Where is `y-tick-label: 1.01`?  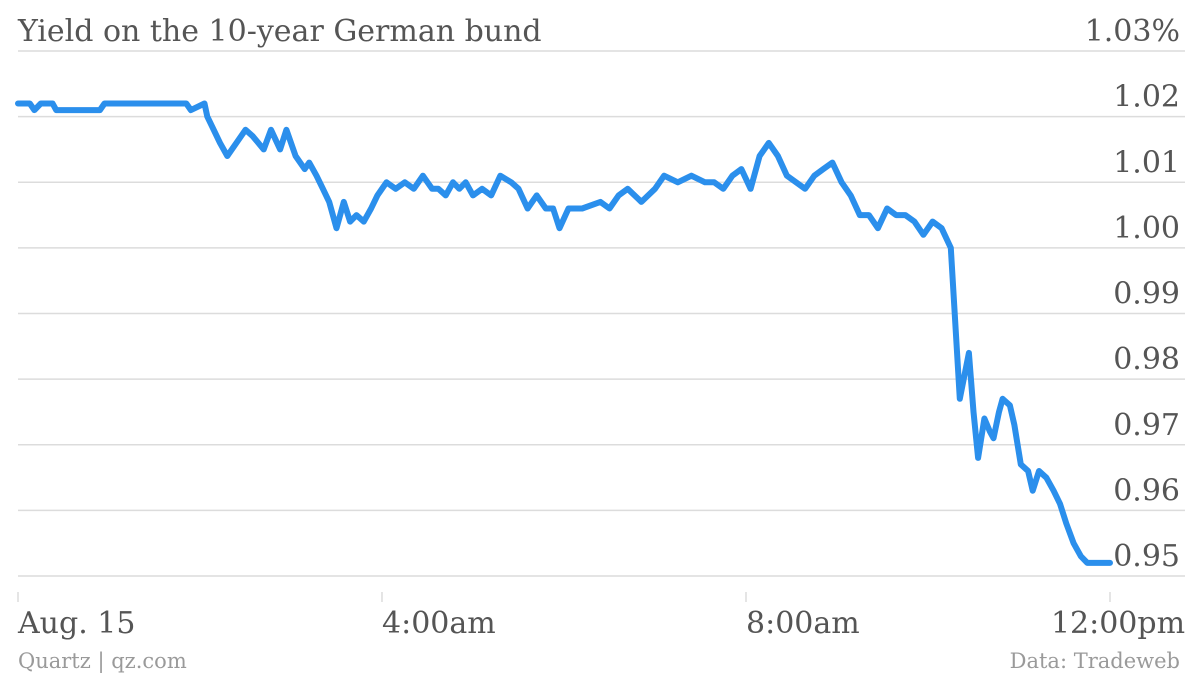
y-tick-label: 1.01 is located at coordinates (1146, 162).